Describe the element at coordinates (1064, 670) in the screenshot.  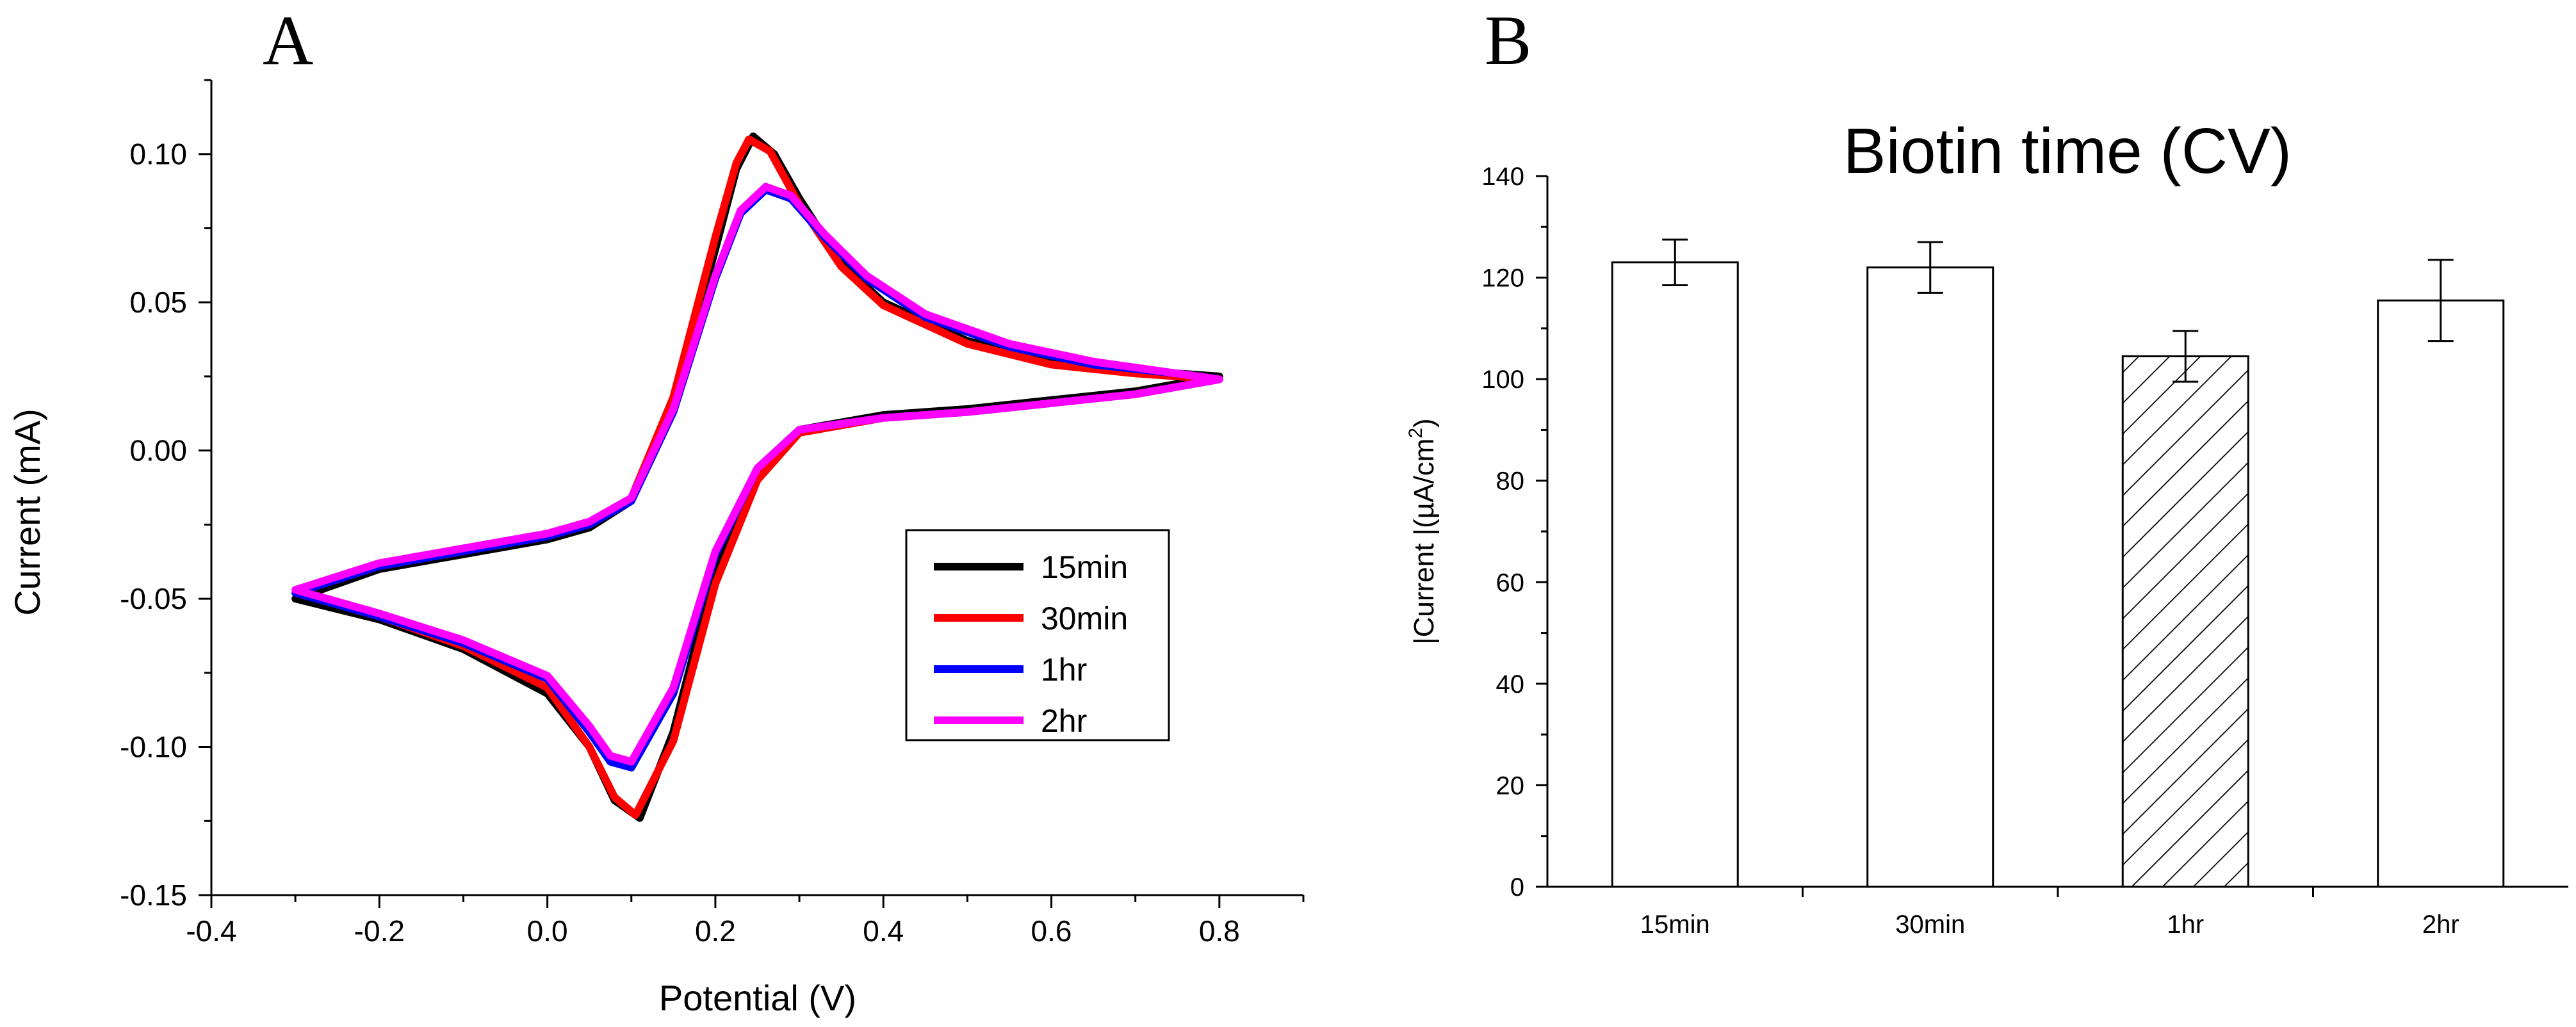
I see `legend-label-1hr: 1hr` at that location.